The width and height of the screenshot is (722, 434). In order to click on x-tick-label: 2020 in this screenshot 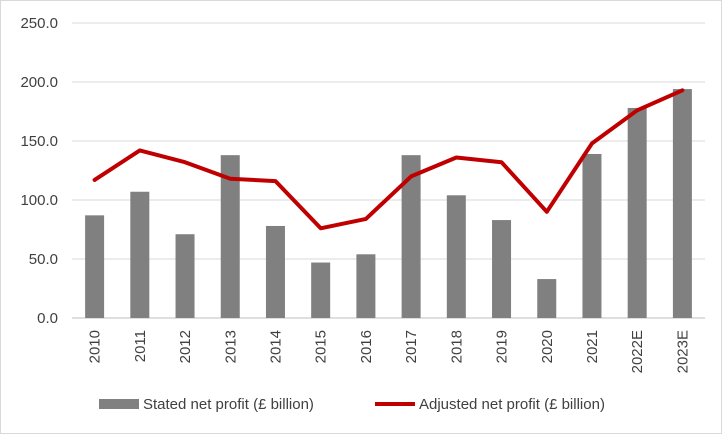, I will do `click(547, 346)`.